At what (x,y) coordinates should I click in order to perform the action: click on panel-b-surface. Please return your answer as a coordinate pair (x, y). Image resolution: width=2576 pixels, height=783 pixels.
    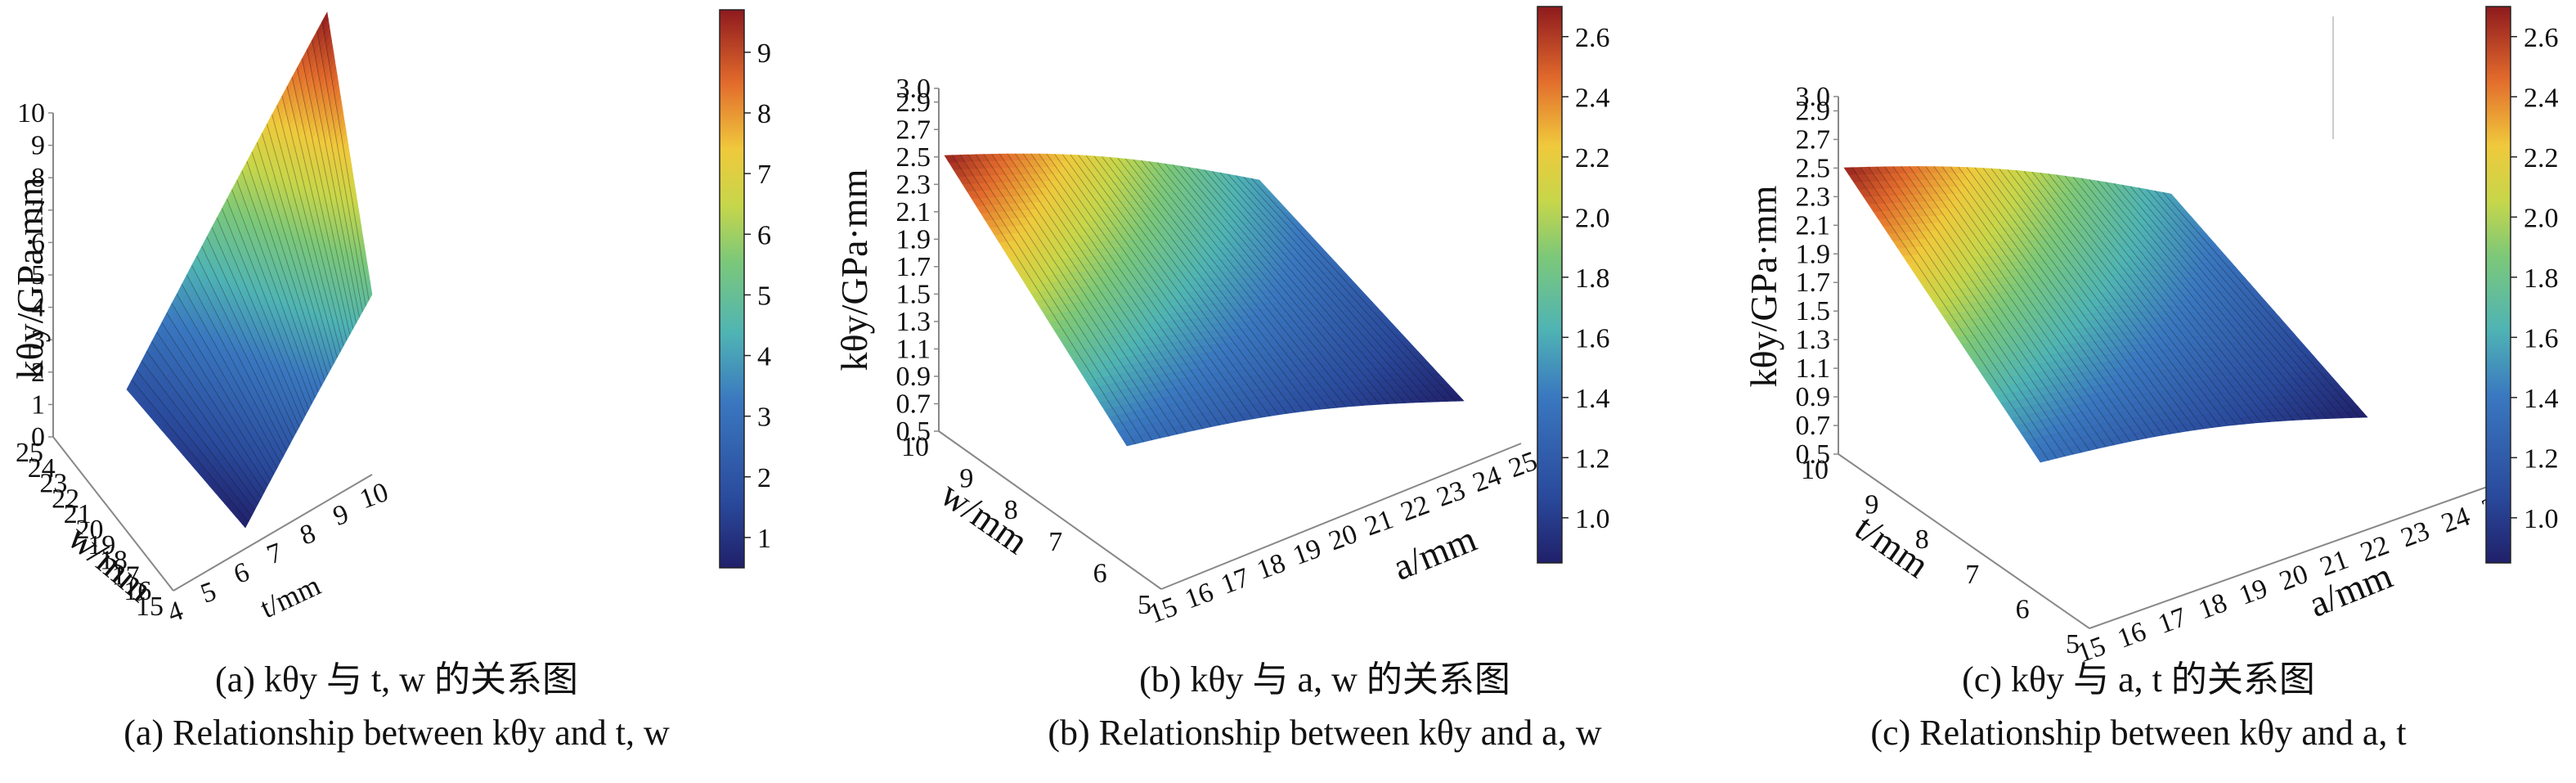
    Looking at the image, I should click on (1205, 300).